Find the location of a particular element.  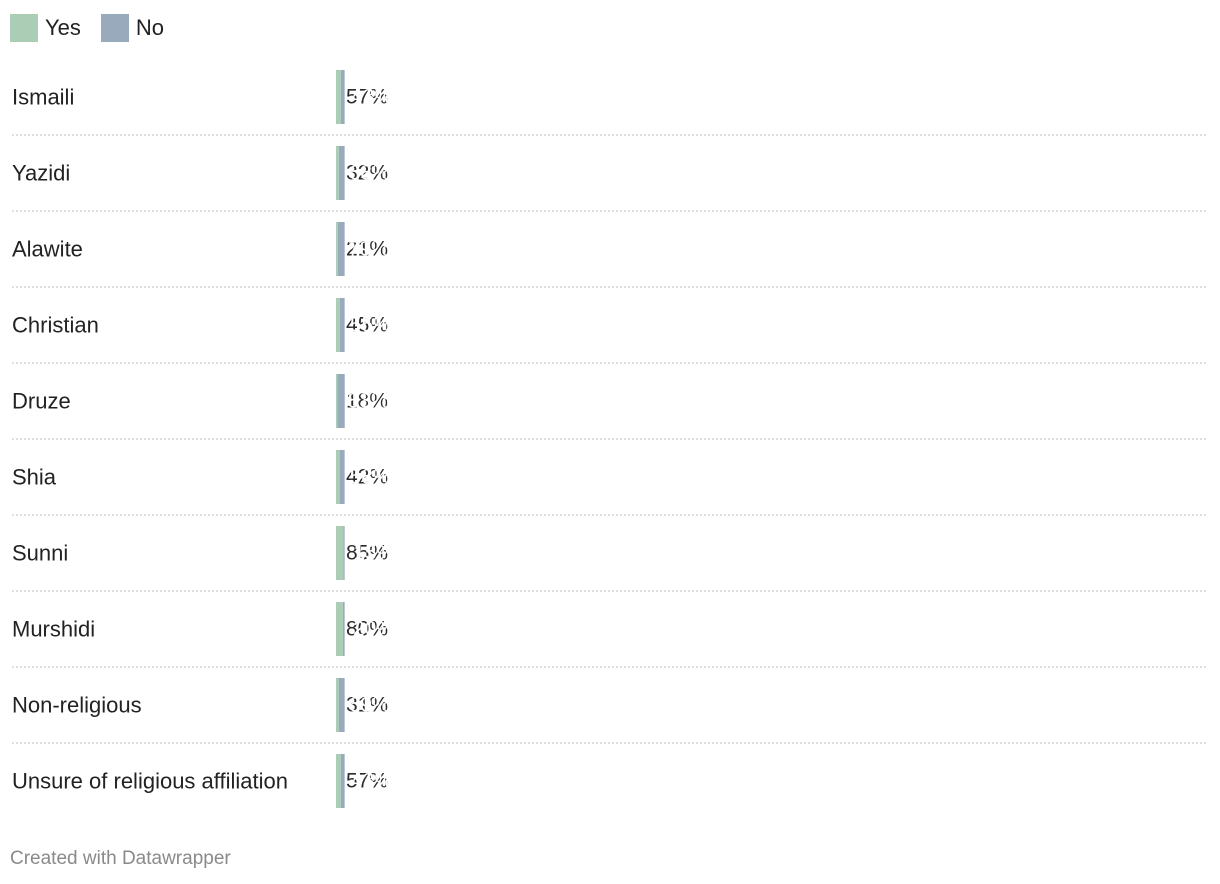

bar-yes-murshidi is located at coordinates (339, 629).